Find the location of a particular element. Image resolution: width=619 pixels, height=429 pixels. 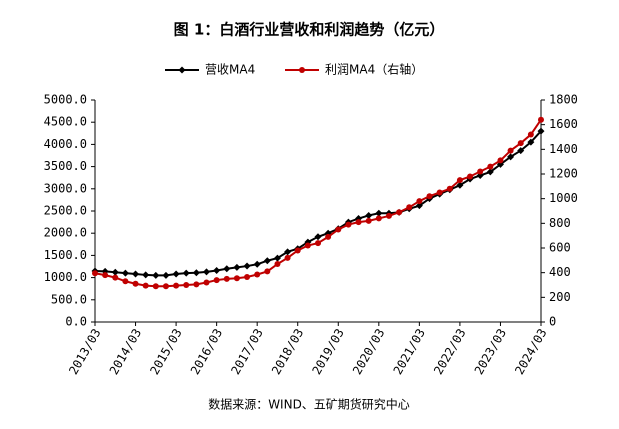

y2-tick-label: 0 is located at coordinates (552, 322).